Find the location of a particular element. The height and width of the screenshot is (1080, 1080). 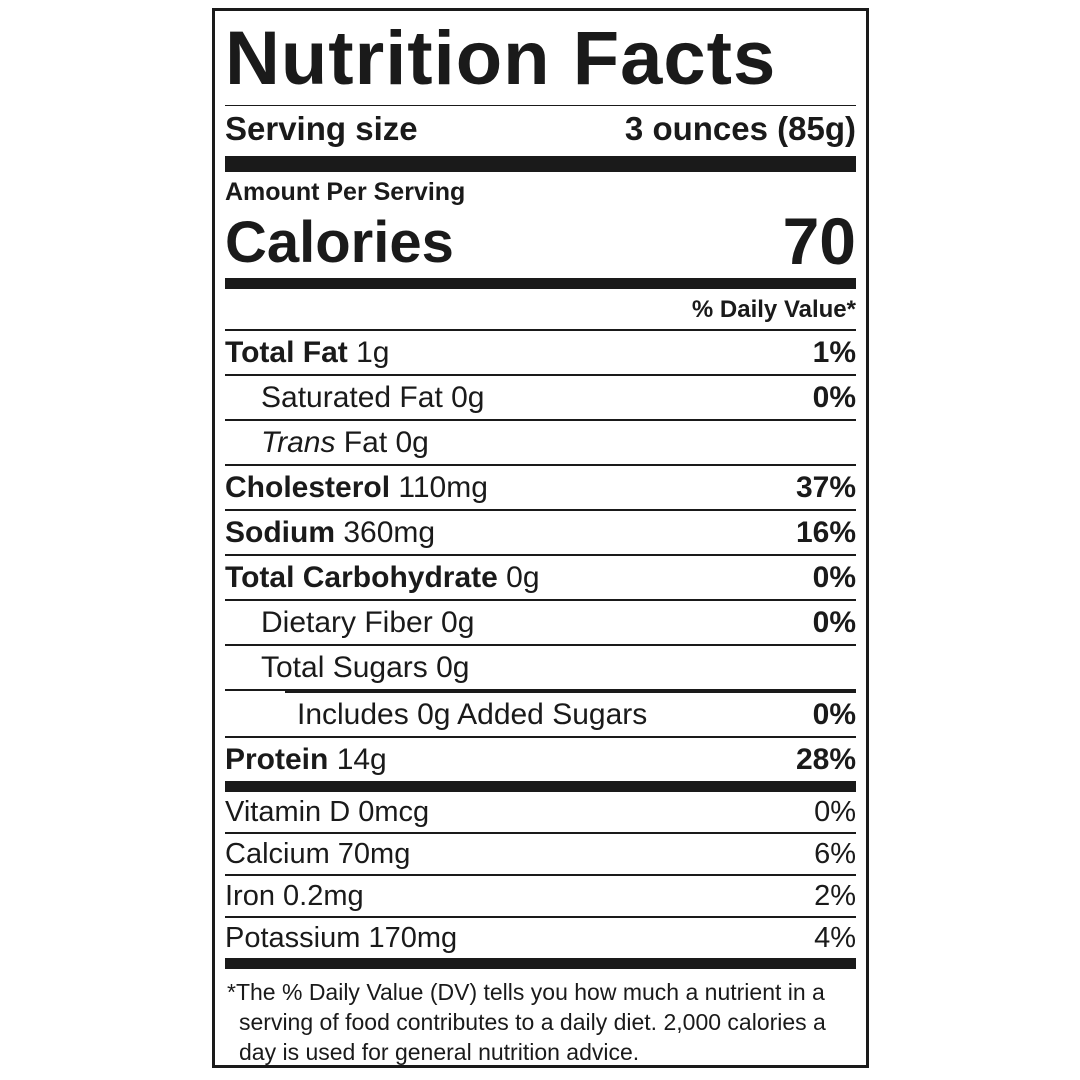

nutrient-row: Total Carbohydrate 0g 0% is located at coordinates (540, 577).